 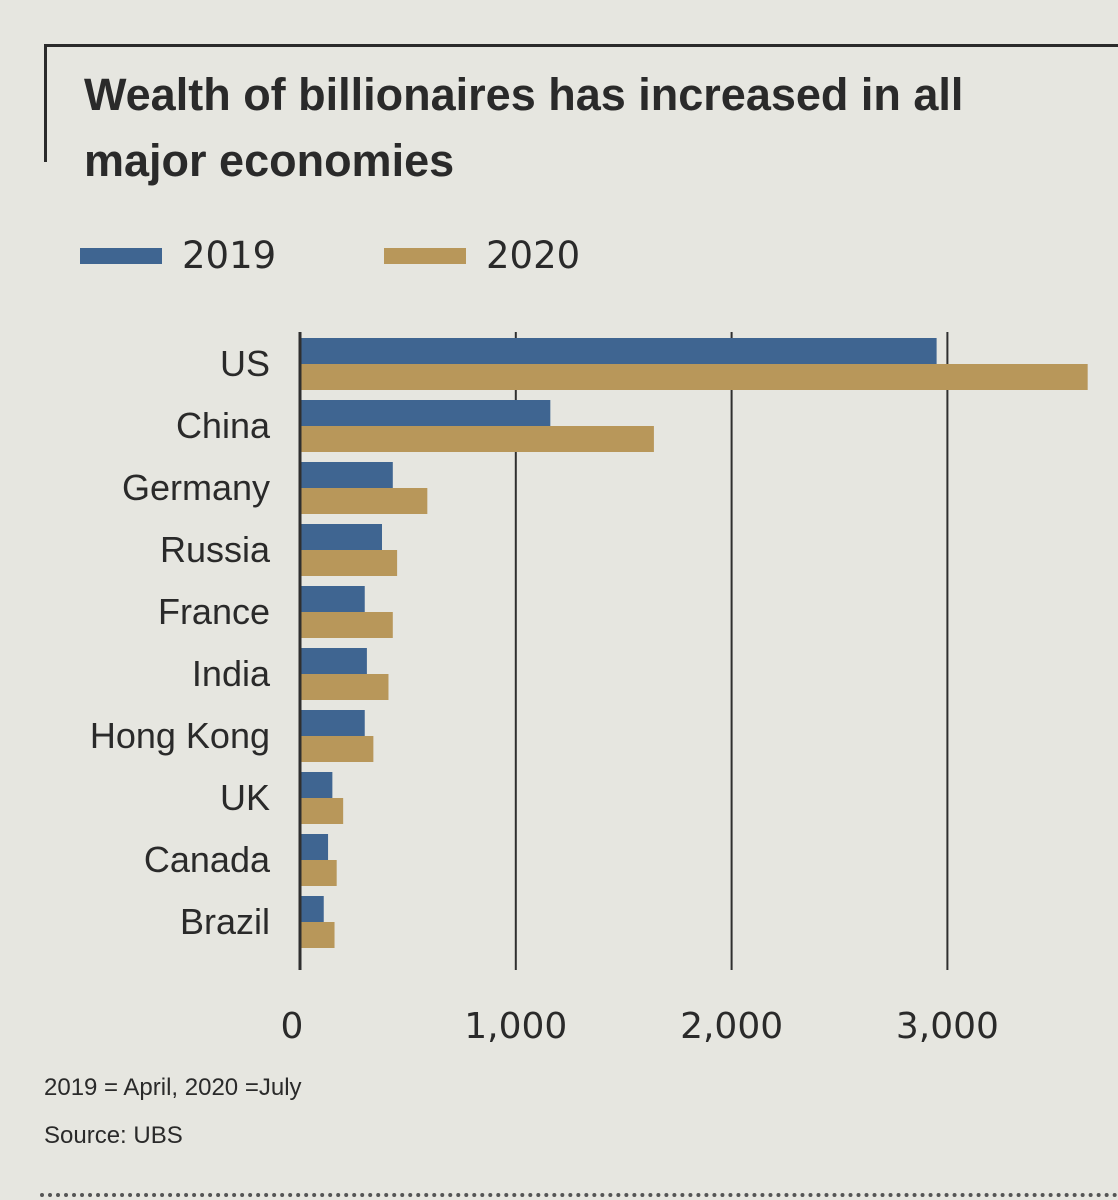 What do you see at coordinates (292, 1026) in the screenshot?
I see `x-tick-label-0: 0` at bounding box center [292, 1026].